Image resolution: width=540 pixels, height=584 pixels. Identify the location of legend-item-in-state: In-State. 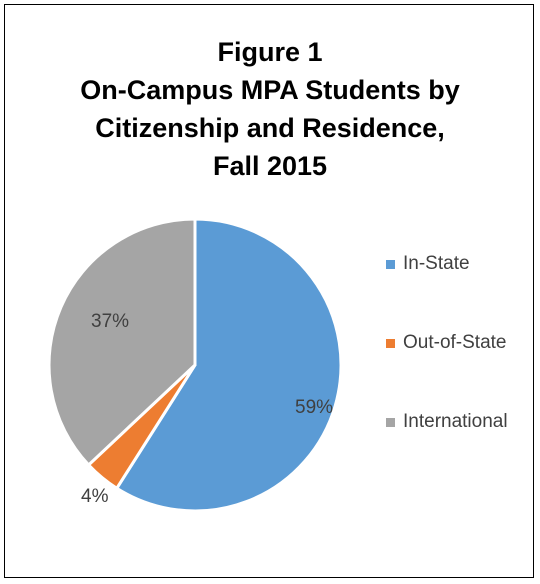
(428, 264).